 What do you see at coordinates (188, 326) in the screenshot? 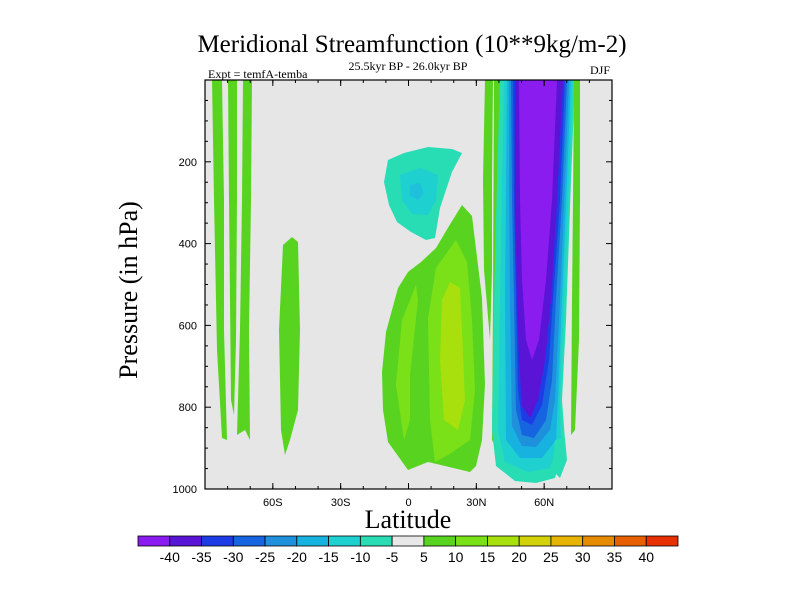
I see `y-tick-label: 600` at bounding box center [188, 326].